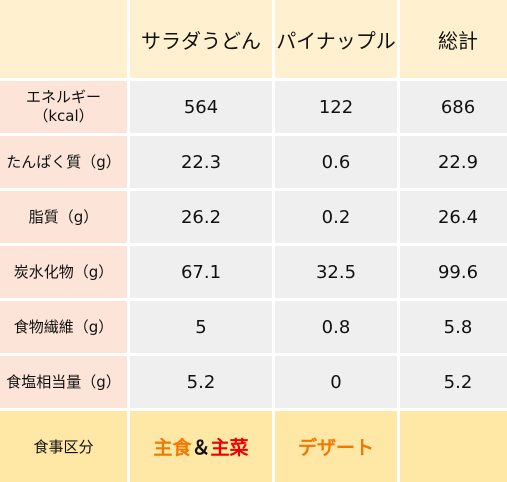 The image size is (507, 482). Describe the element at coordinates (336, 39) in the screenshot. I see `header-pineapple: パイナップル` at that location.